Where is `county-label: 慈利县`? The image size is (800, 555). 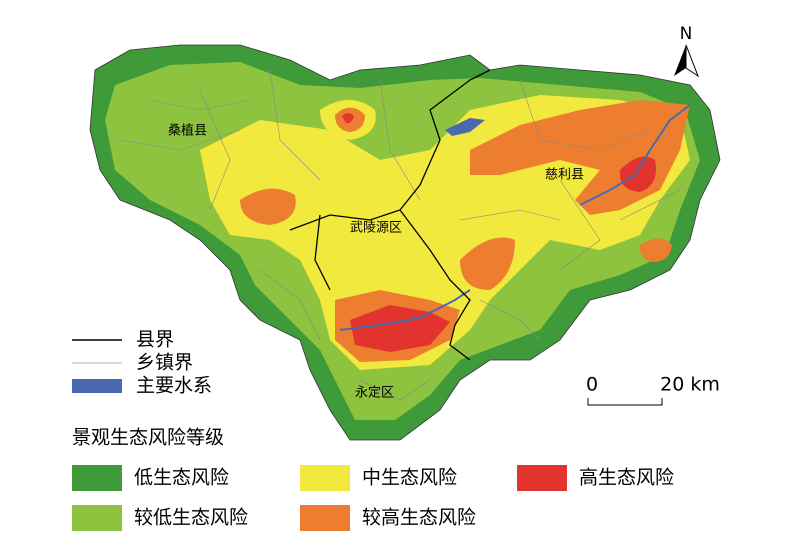
county-label: 慈利县 is located at coordinates (564, 175).